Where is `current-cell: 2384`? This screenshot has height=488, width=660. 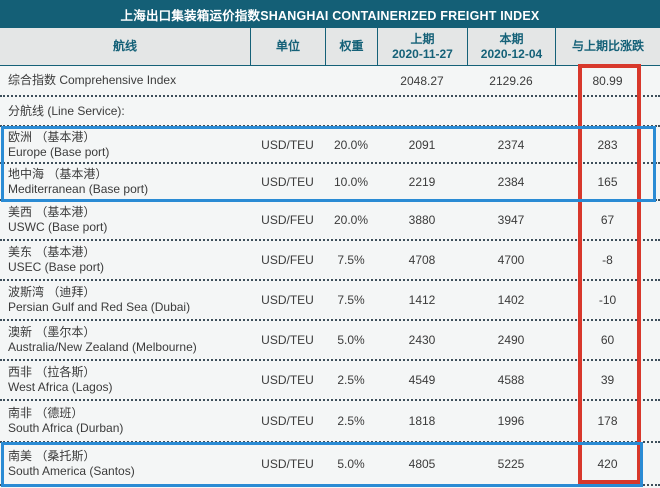
current-cell: 2384 is located at coordinates (511, 181).